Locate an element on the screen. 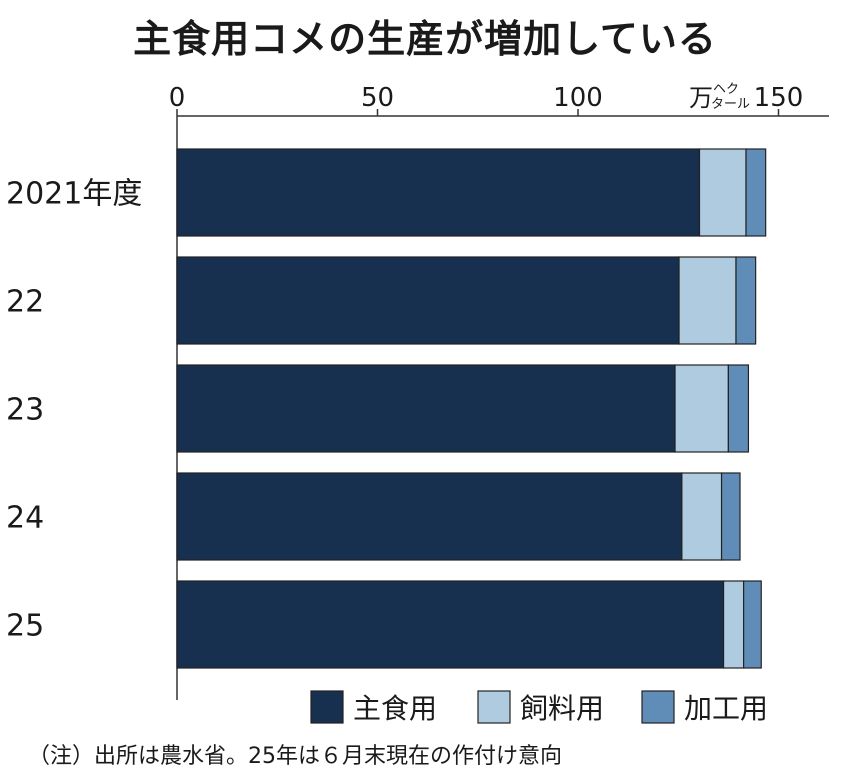 The image size is (850, 784). category-label: 25 is located at coordinates (25, 626).